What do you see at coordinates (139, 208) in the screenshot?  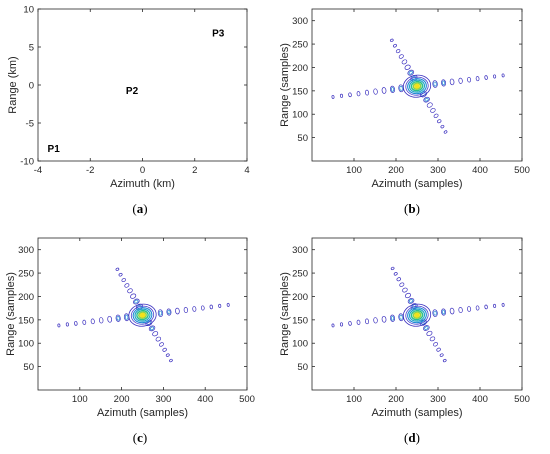 I see `panel-label: (a)` at bounding box center [139, 208].